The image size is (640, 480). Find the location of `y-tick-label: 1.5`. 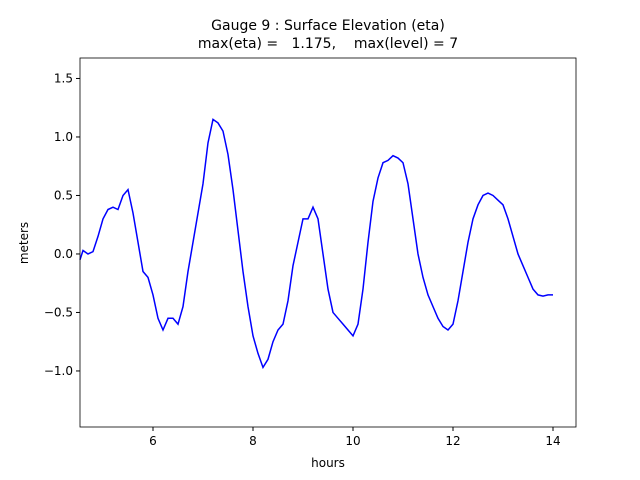

y-tick-label: 1.5 is located at coordinates (63, 78).